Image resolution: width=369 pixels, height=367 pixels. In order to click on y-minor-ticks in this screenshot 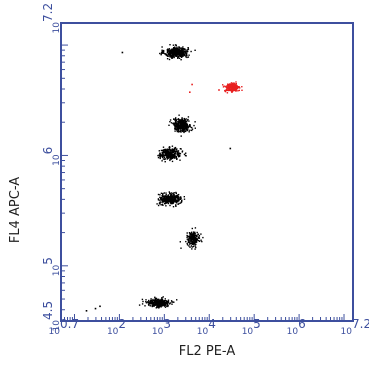, I will do `click(64, 177)`.